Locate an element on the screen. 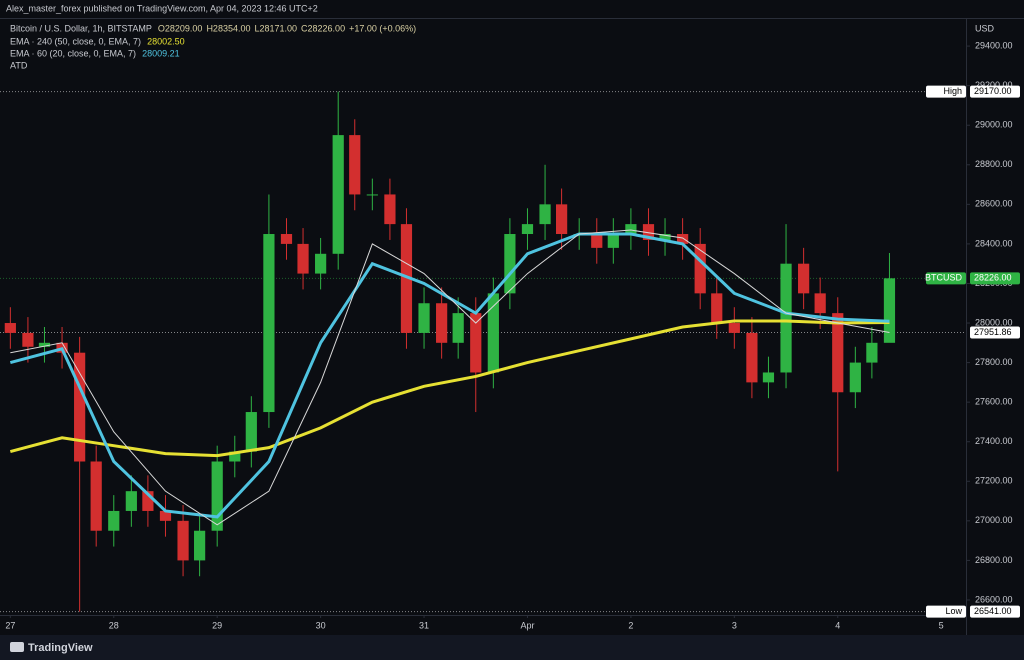  ohlc-label: L28171.00 is located at coordinates (275, 28).